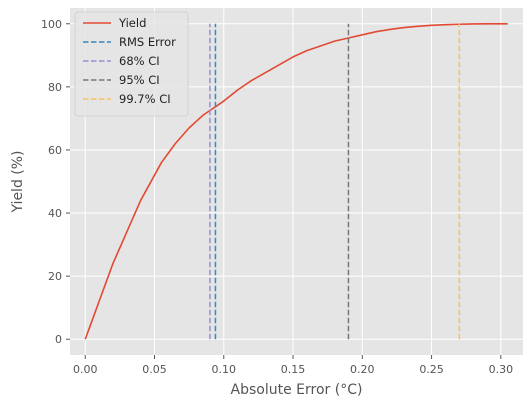  I want to click on legend: Yield RMS Error 68% CI 95% CI 99.7% CI, so click(131, 64).